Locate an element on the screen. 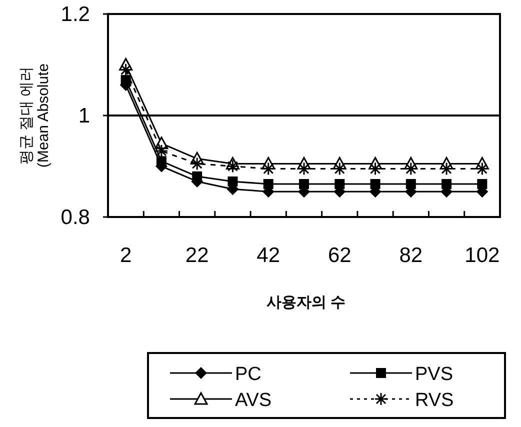 The image size is (521, 427). y-axis-title: 평균 절대 에러 (Mean Absolute is located at coordinates (35, 115).